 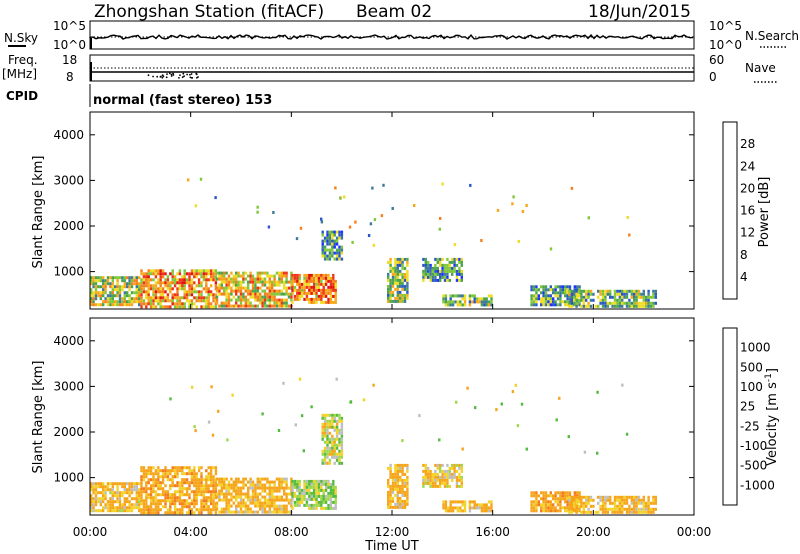 What do you see at coordinates (751, 387) in the screenshot?
I see `colorbar-tick-label: 100` at bounding box center [751, 387].